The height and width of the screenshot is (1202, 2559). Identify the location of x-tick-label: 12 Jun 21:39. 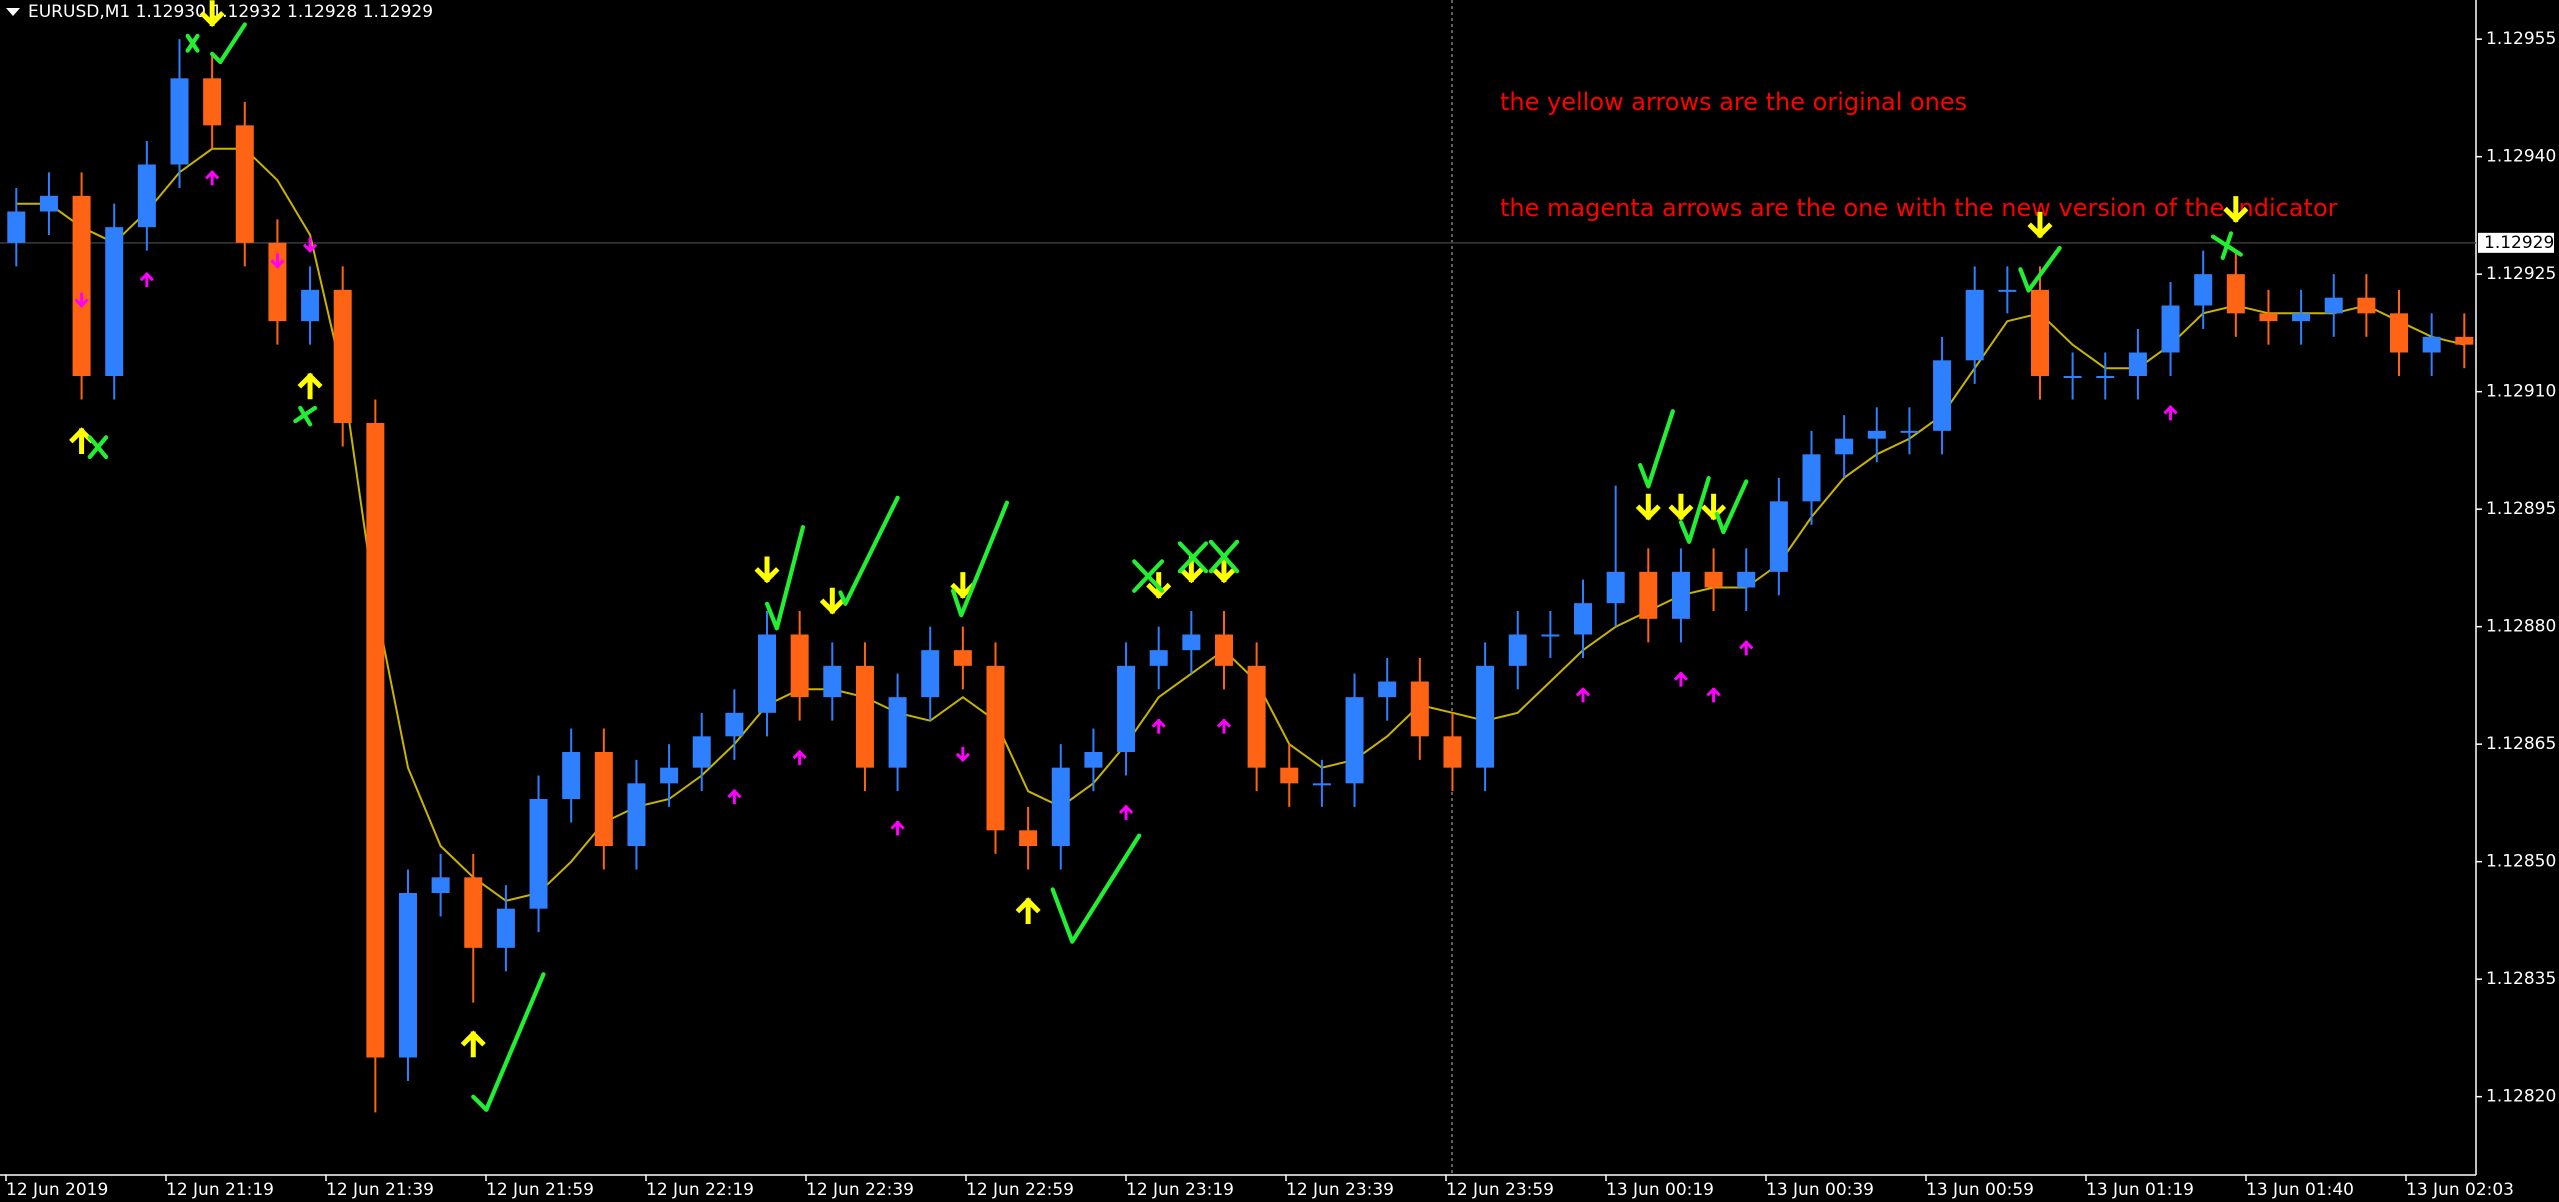
(380, 1190).